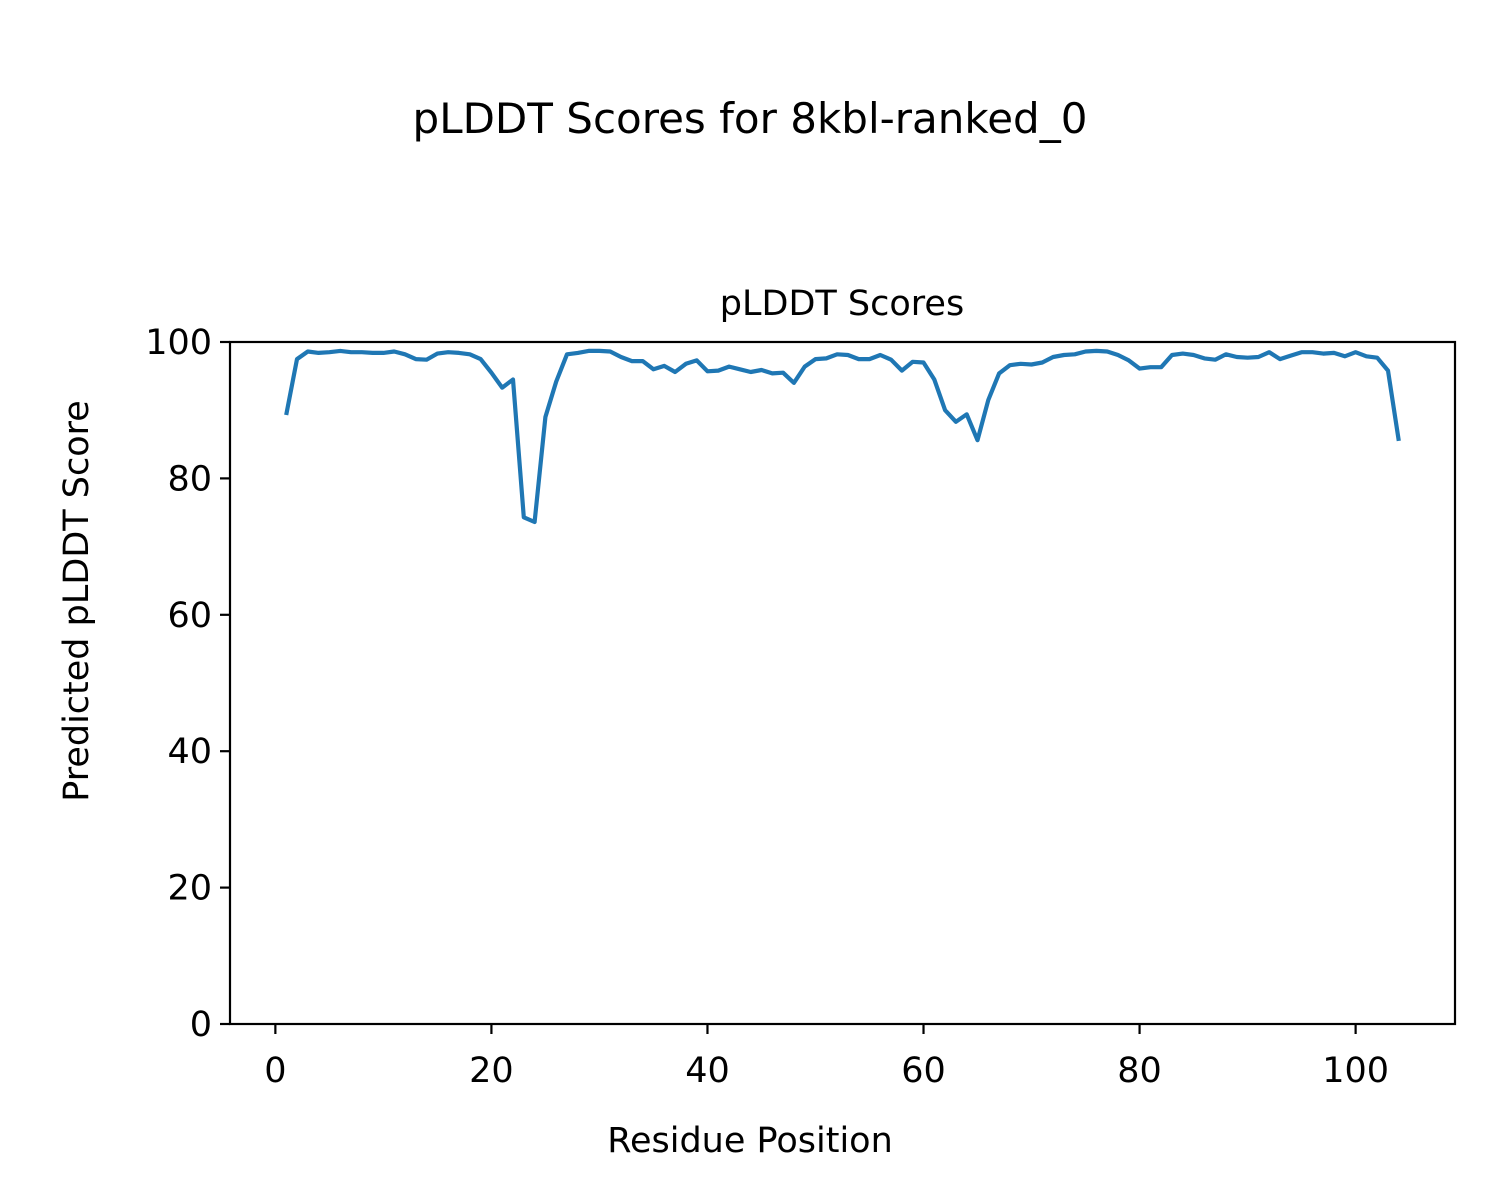 This screenshot has width=1500, height=1200. Describe the element at coordinates (189, 479) in the screenshot. I see `y-tick-label: 80` at that location.